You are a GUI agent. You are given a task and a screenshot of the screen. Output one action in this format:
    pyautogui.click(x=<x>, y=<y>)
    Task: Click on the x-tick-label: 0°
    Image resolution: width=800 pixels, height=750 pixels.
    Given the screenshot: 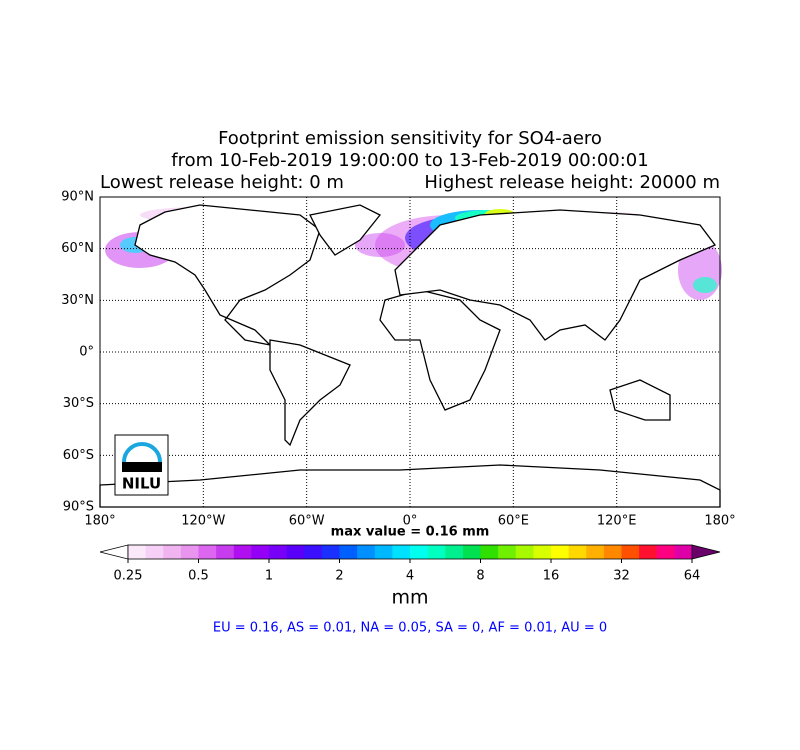 What is the action you would take?
    pyautogui.click(x=410, y=521)
    